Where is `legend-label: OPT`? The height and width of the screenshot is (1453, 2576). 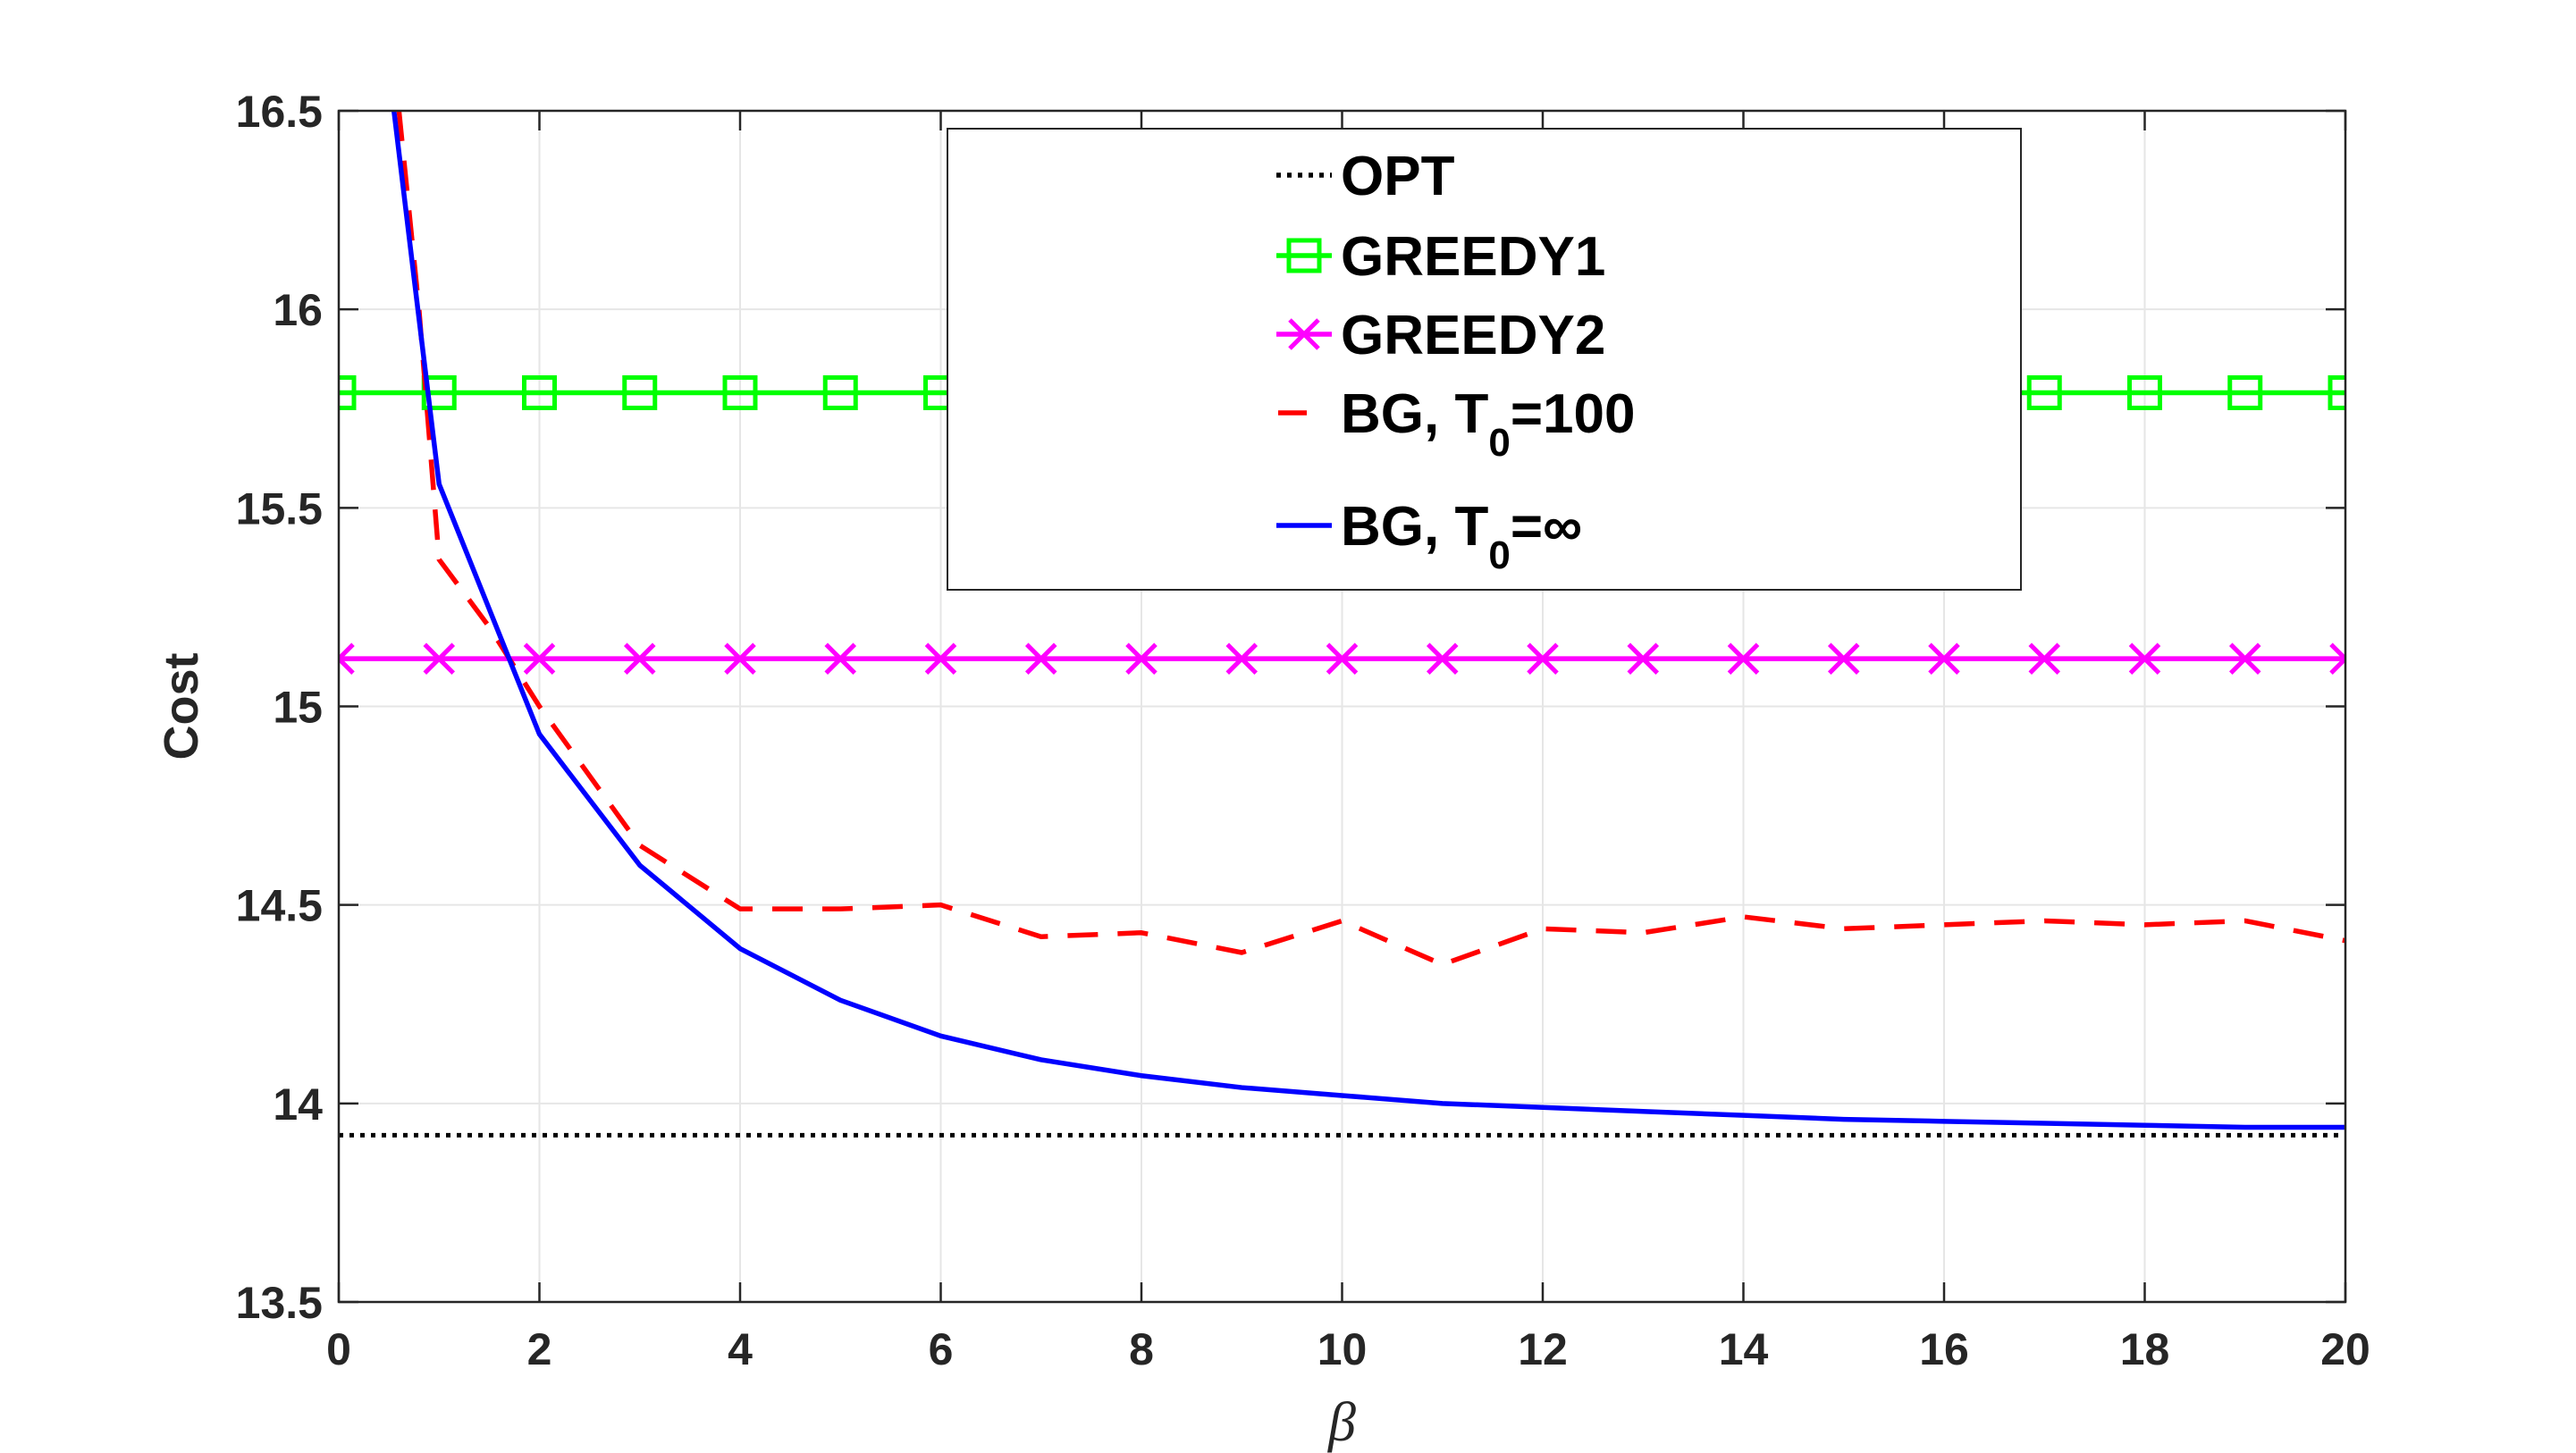
legend-label: OPT is located at coordinates (1398, 177).